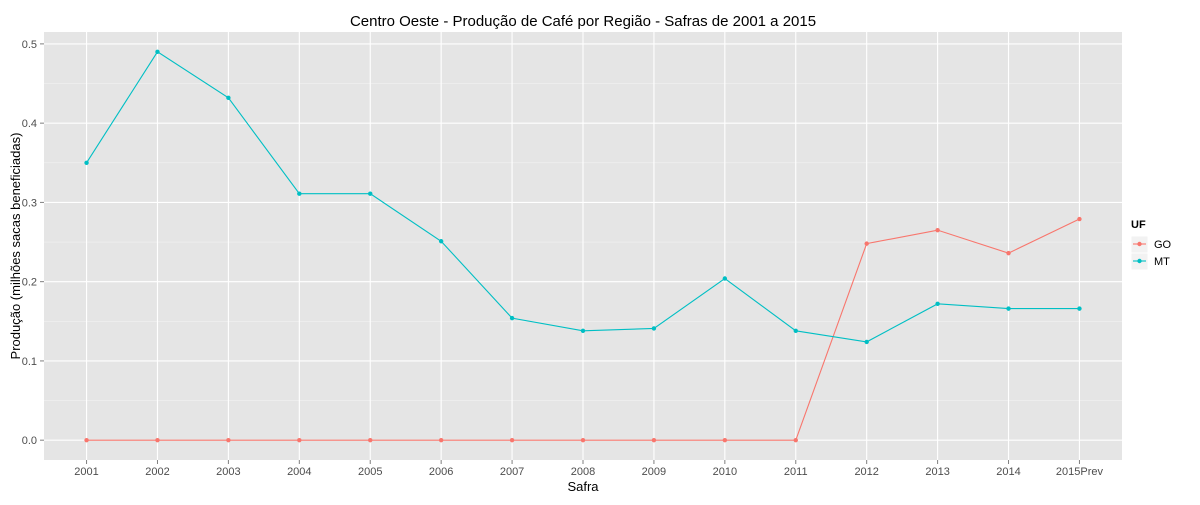 This screenshot has width=1200, height=505. Describe the element at coordinates (29, 124) in the screenshot. I see `y-tick-label: 0.4` at that location.